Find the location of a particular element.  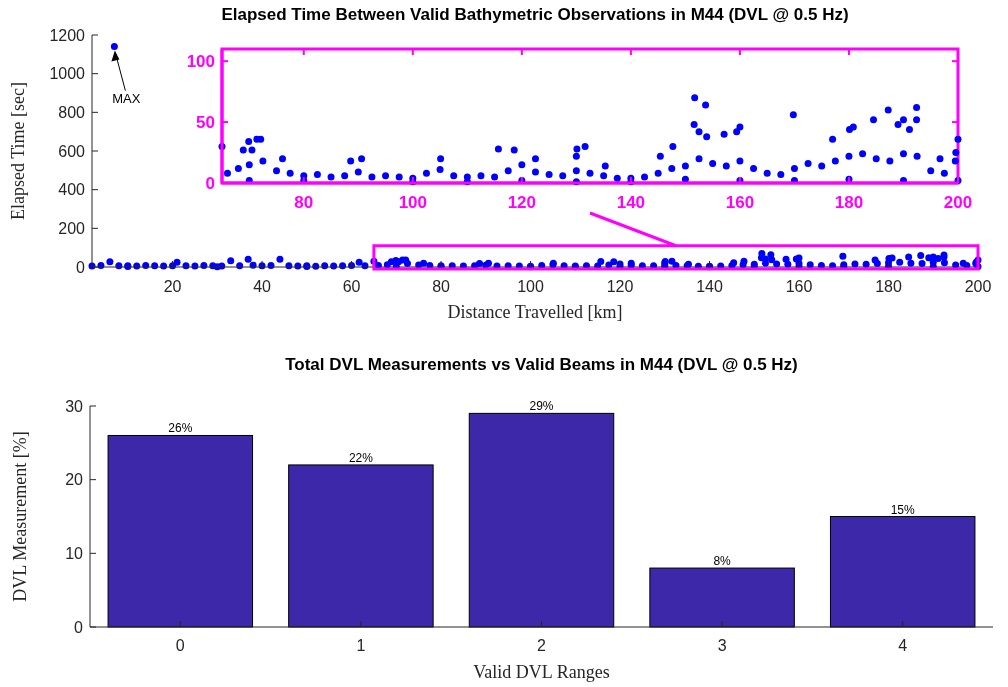

y-tick-label: 400 is located at coordinates (72, 190).